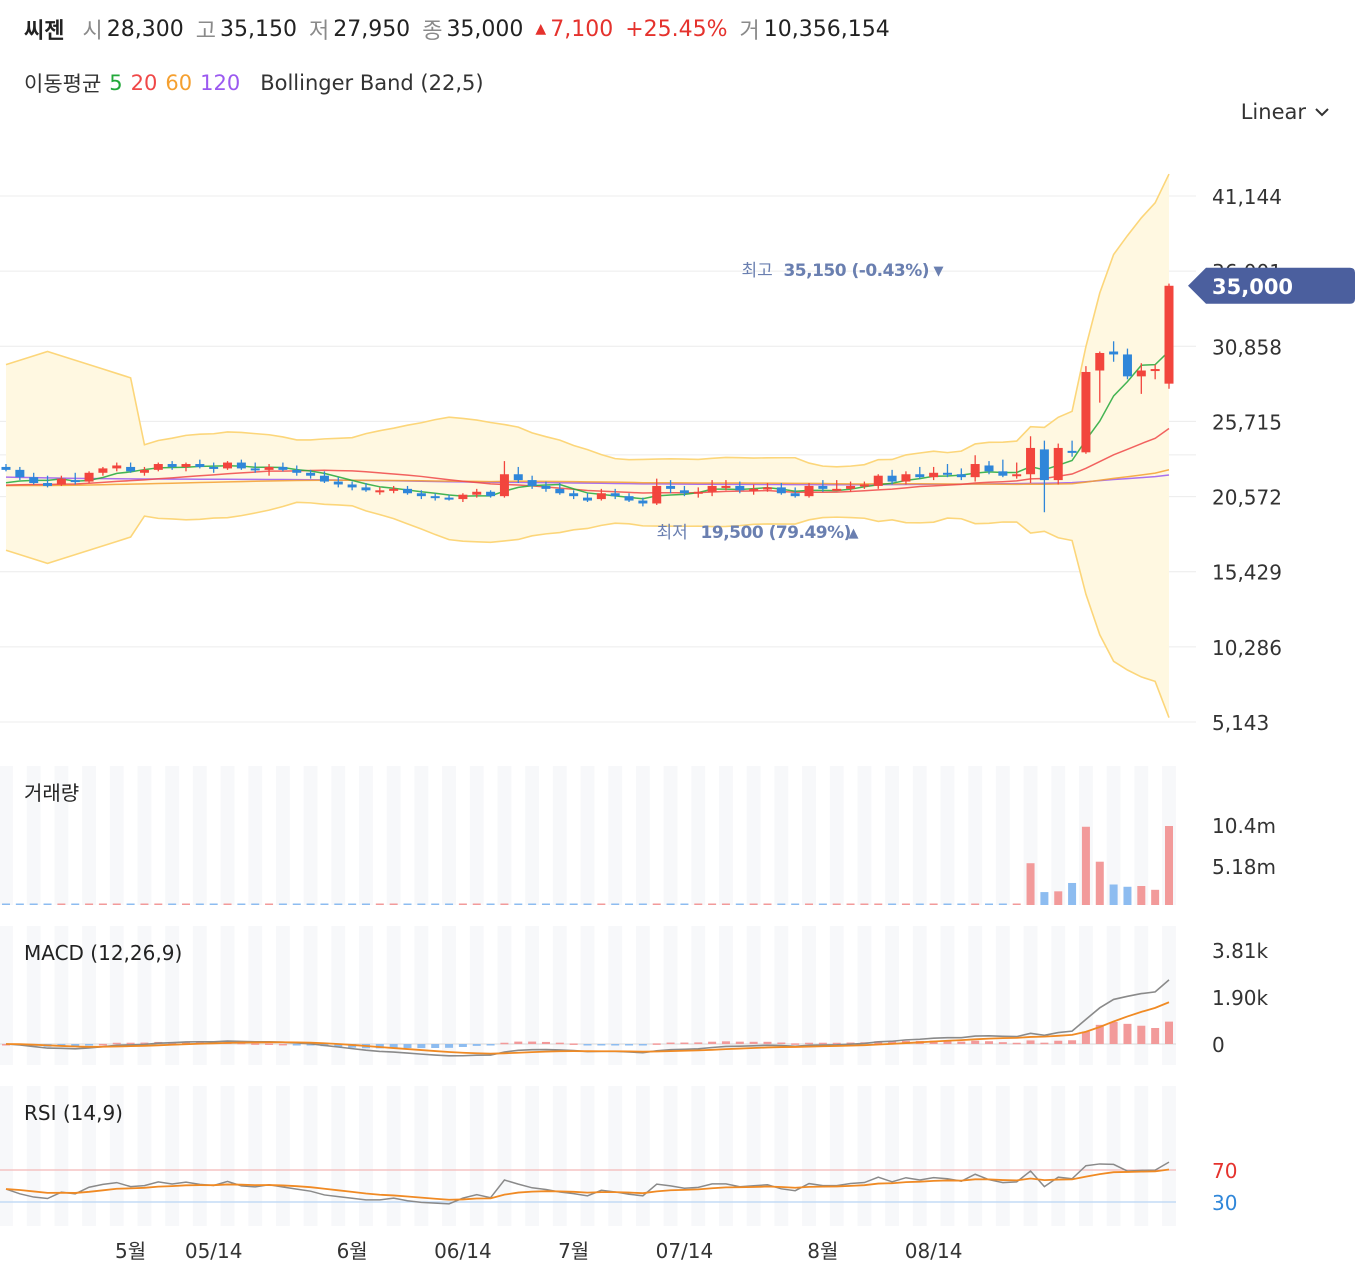 The image size is (1356, 1278). I want to click on stock-name: 씨젠, so click(44, 31).